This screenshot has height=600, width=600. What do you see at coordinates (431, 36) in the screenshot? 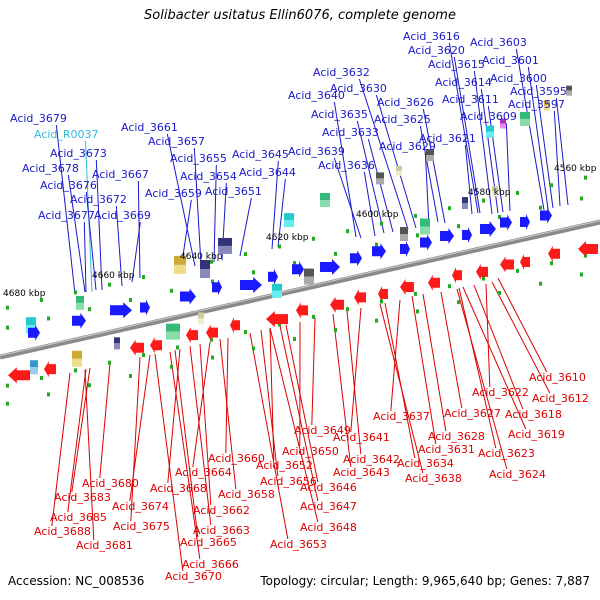
I see `gene-label-acid_3616: Acid_3616` at bounding box center [431, 36].